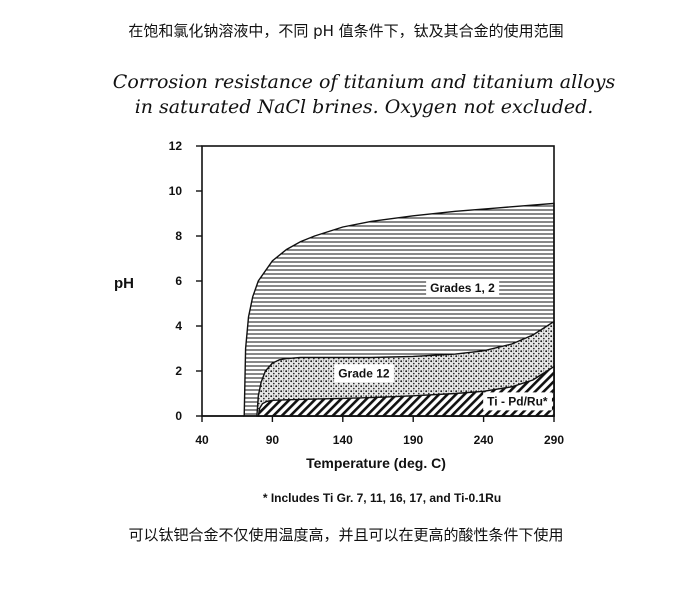  I want to click on region-label-2: Ti - Pd/Ru*, so click(517, 401).